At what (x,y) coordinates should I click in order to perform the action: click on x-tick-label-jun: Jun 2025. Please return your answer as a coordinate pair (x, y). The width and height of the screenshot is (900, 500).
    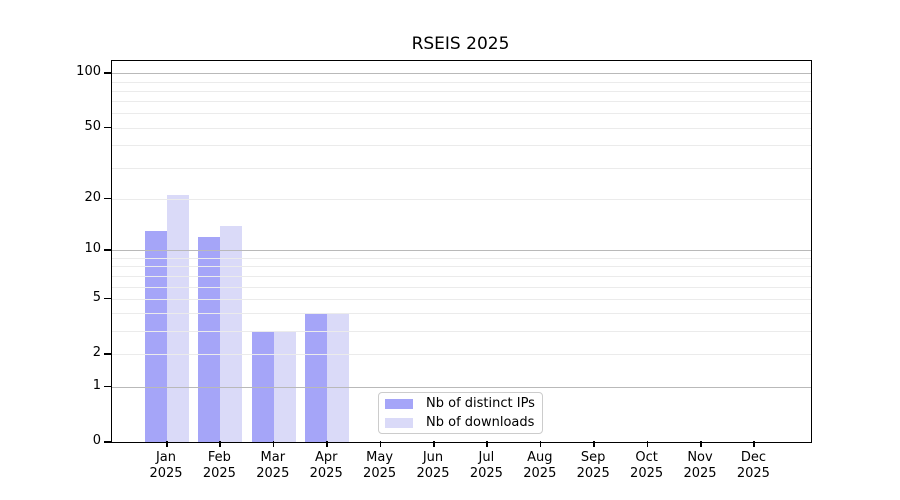
    Looking at the image, I should click on (433, 466).